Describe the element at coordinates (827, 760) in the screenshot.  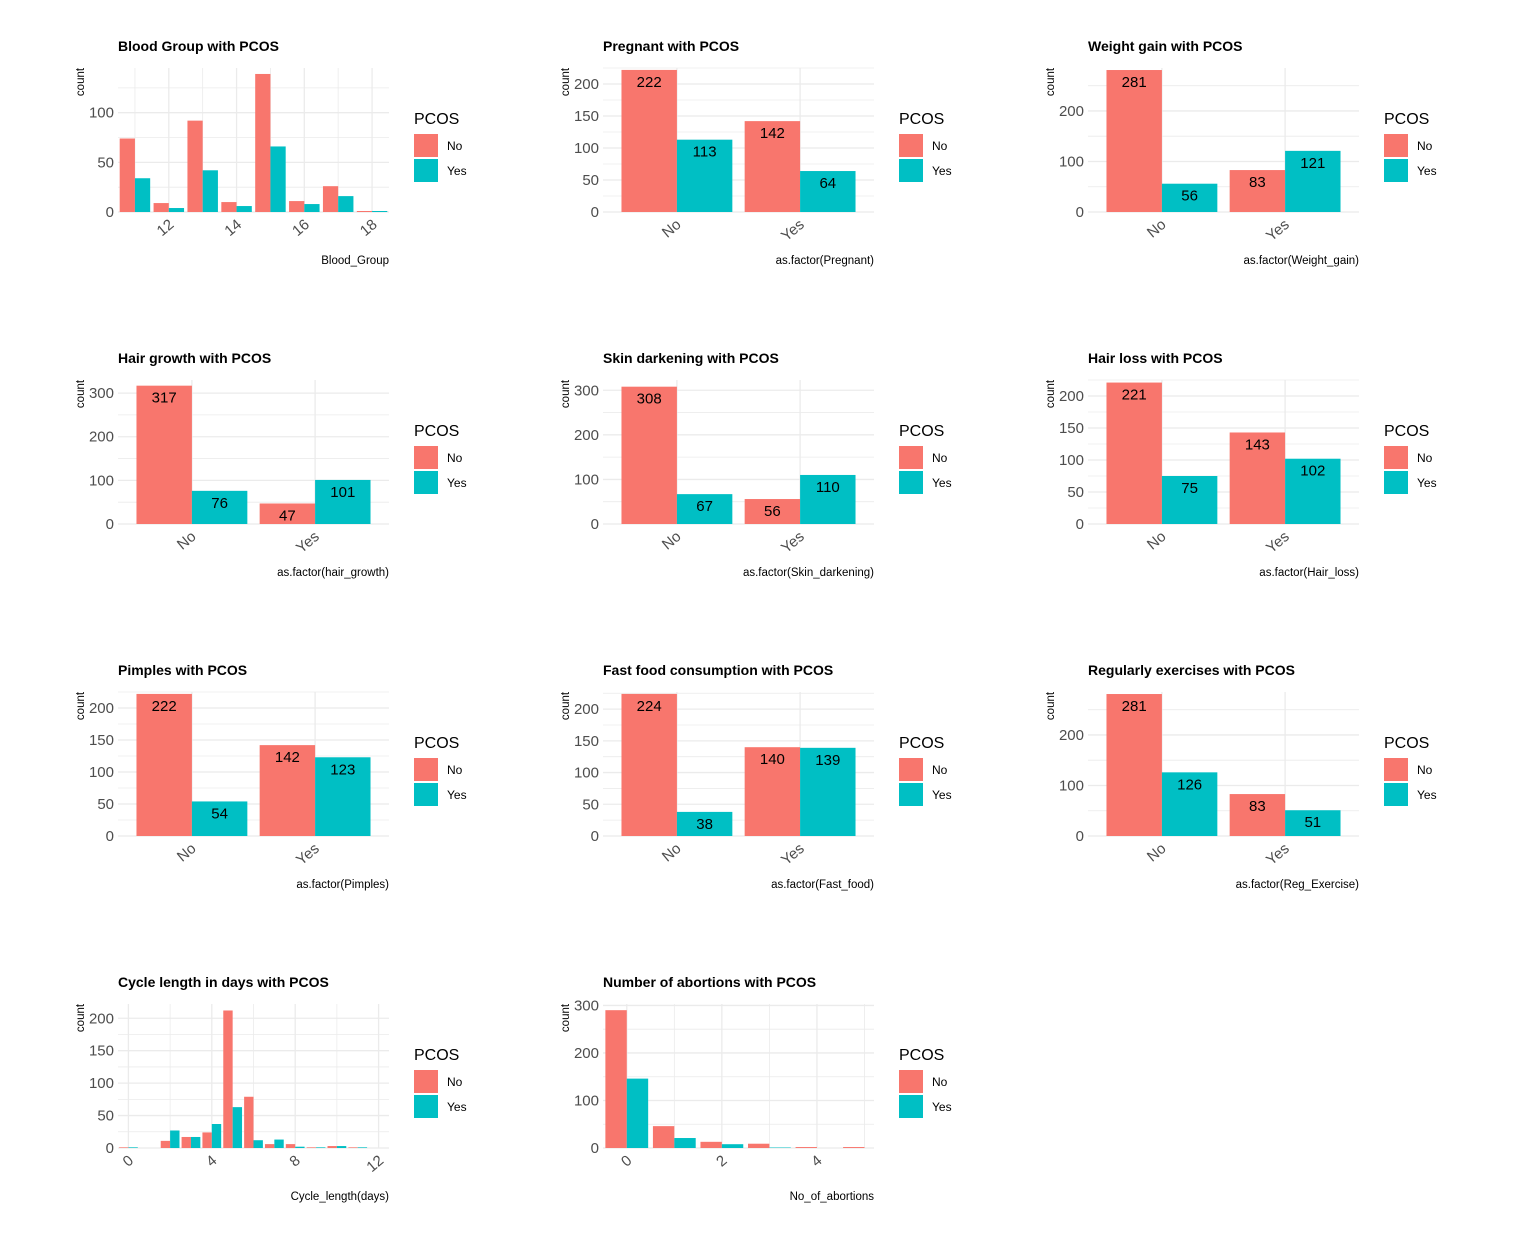
I see `data-label: 139` at that location.